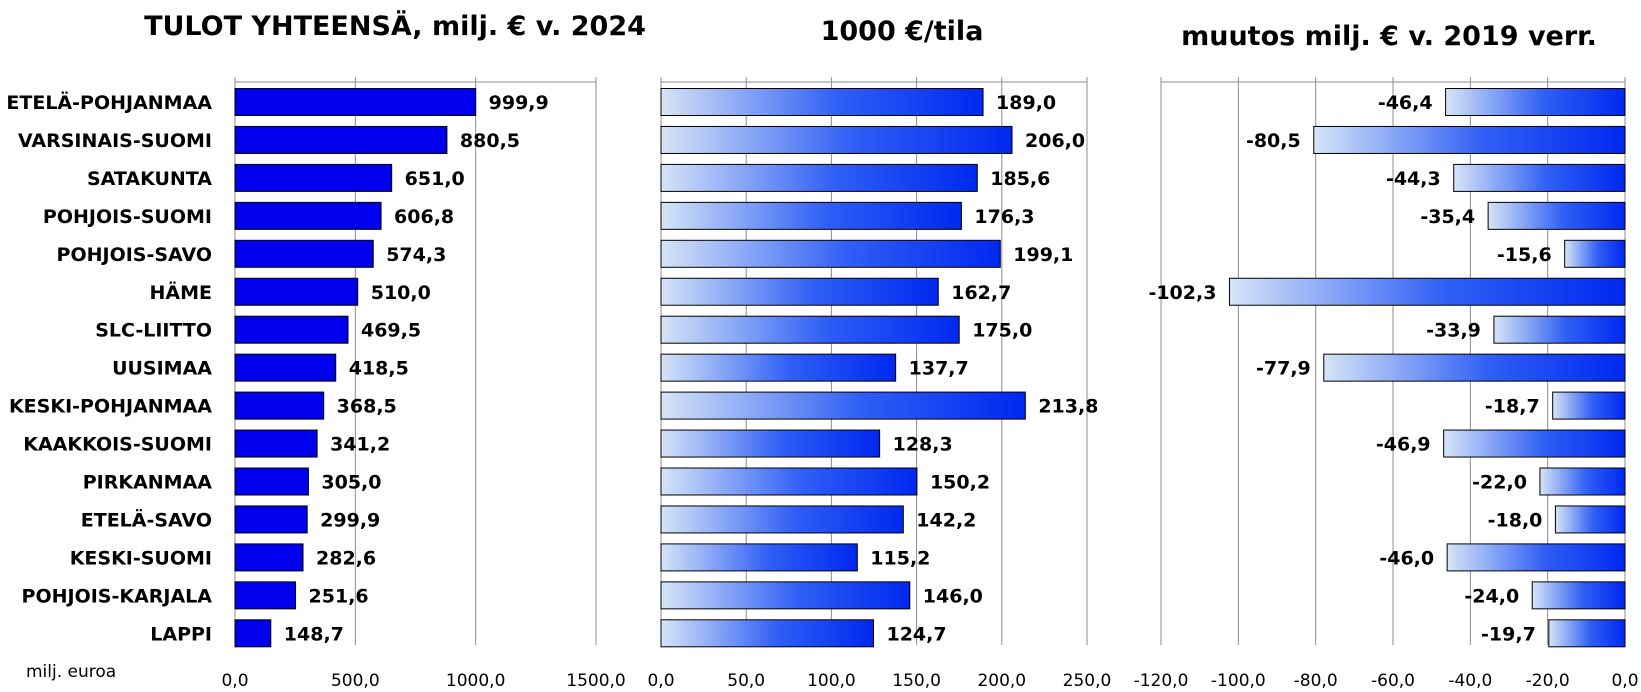 This screenshot has width=1641, height=692. What do you see at coordinates (146, 519) in the screenshot?
I see `category-label: ETELÄ-SAVO` at bounding box center [146, 519].